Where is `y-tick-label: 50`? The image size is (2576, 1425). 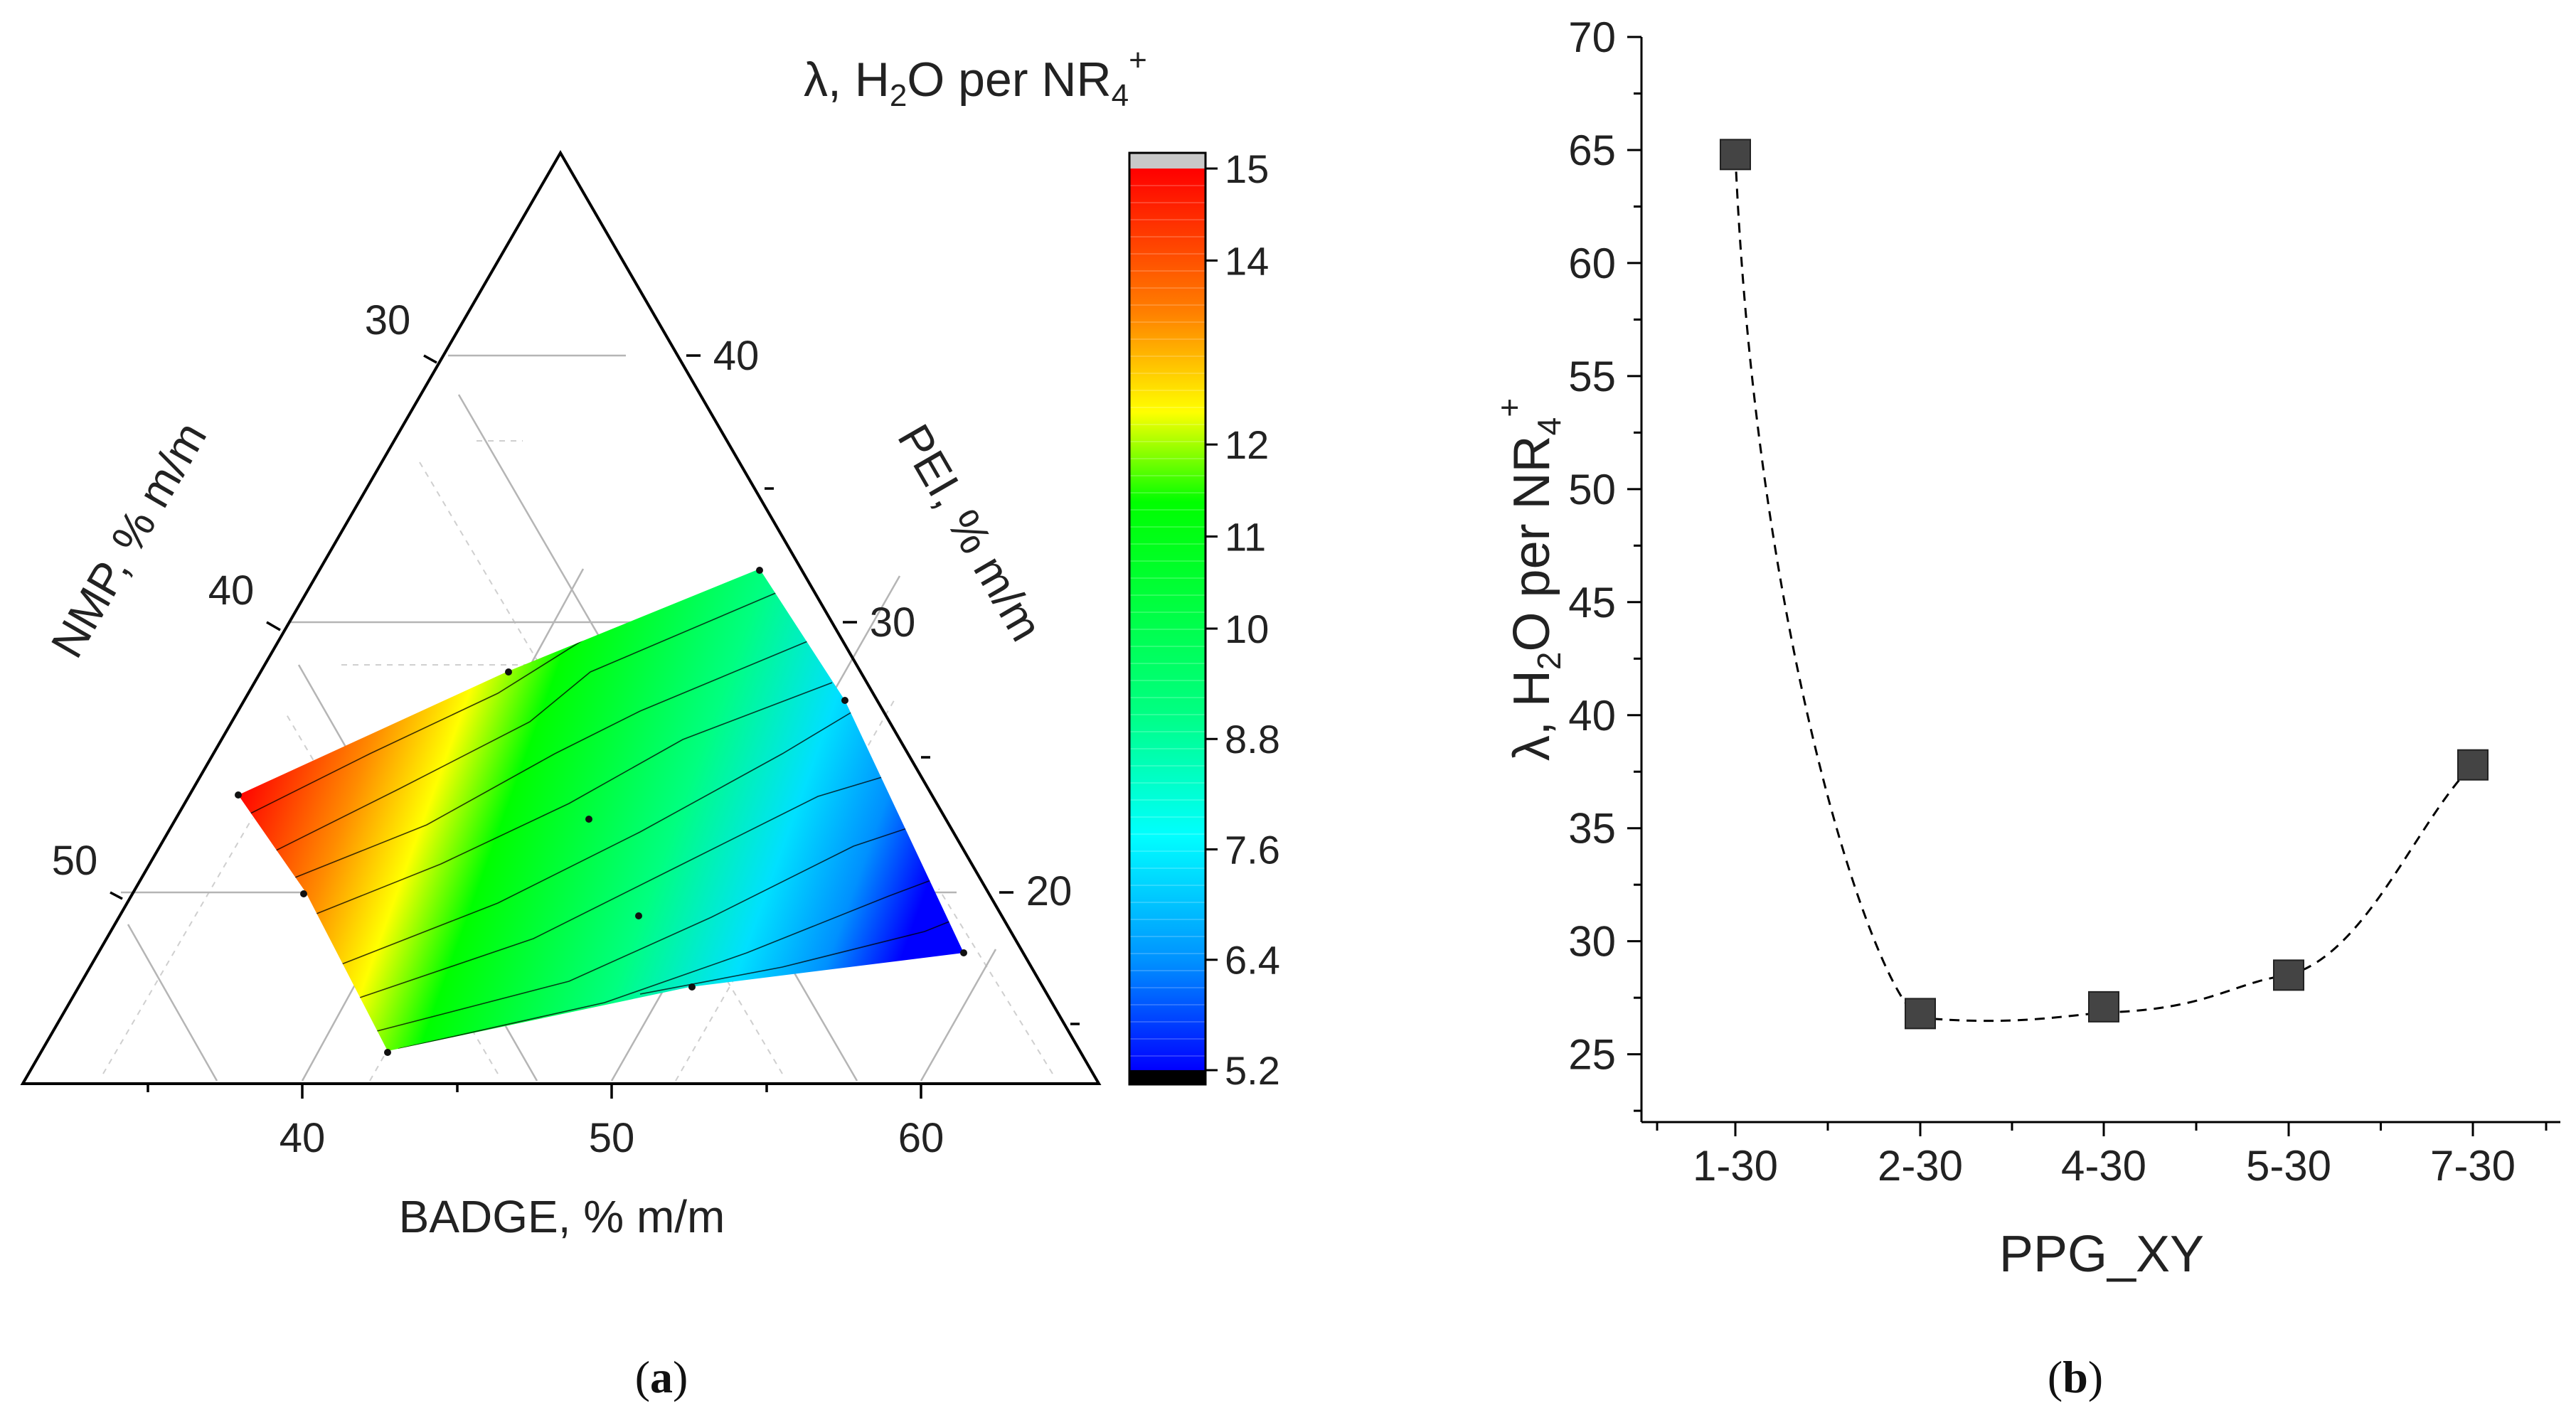 y-tick-label: 50 is located at coordinates (1592, 489).